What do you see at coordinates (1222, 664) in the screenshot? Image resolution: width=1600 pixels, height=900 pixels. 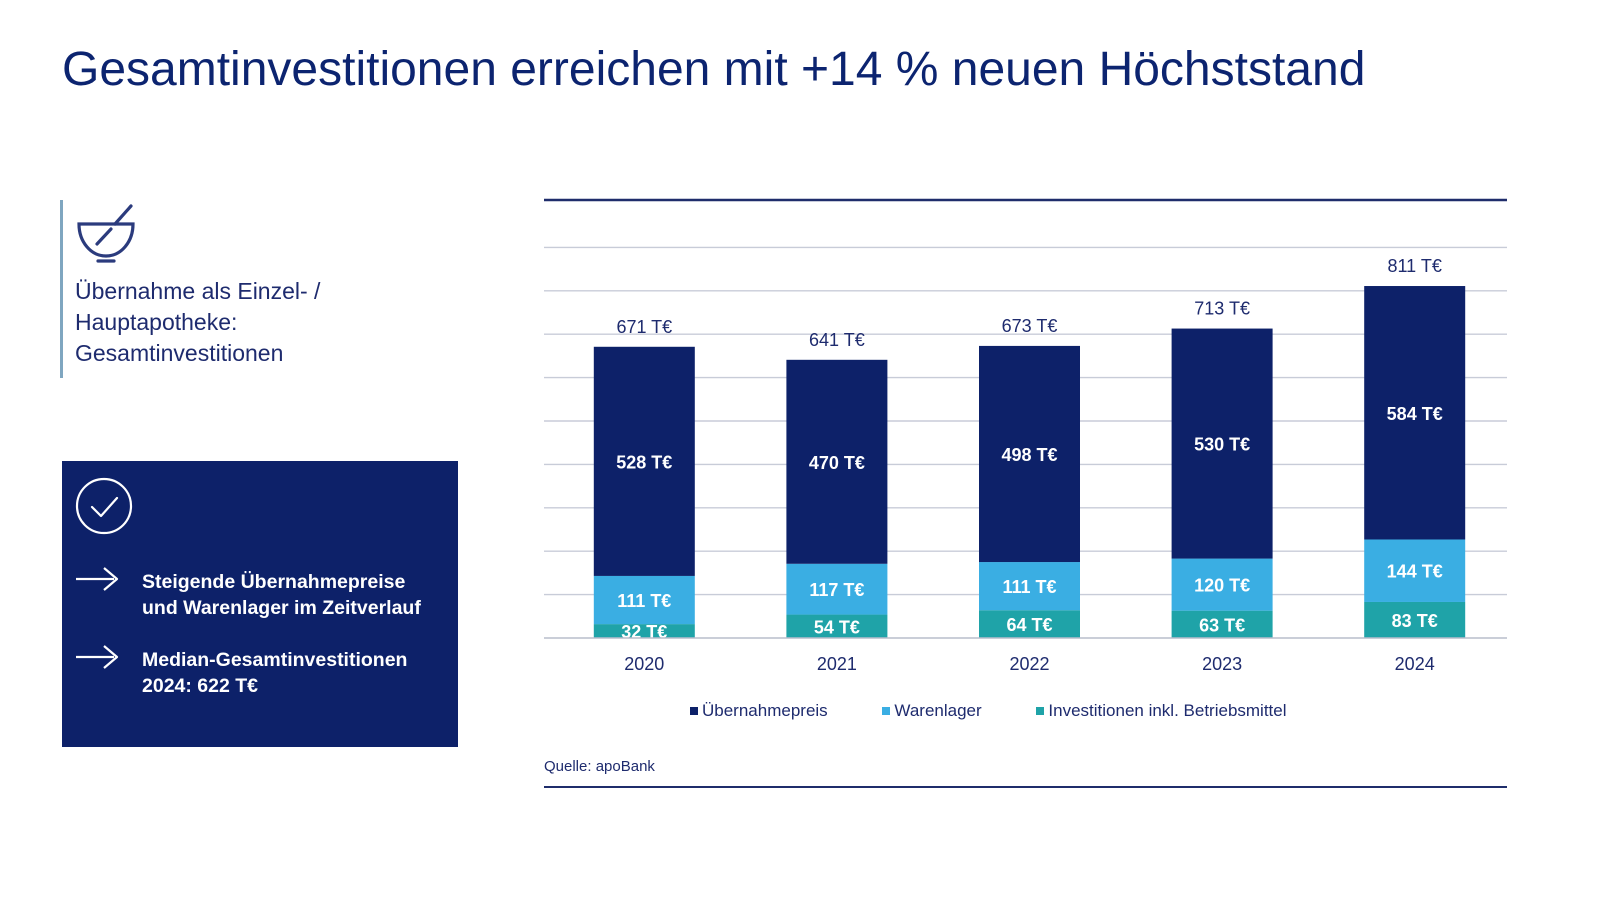 I see `x-tick-label: 2023` at bounding box center [1222, 664].